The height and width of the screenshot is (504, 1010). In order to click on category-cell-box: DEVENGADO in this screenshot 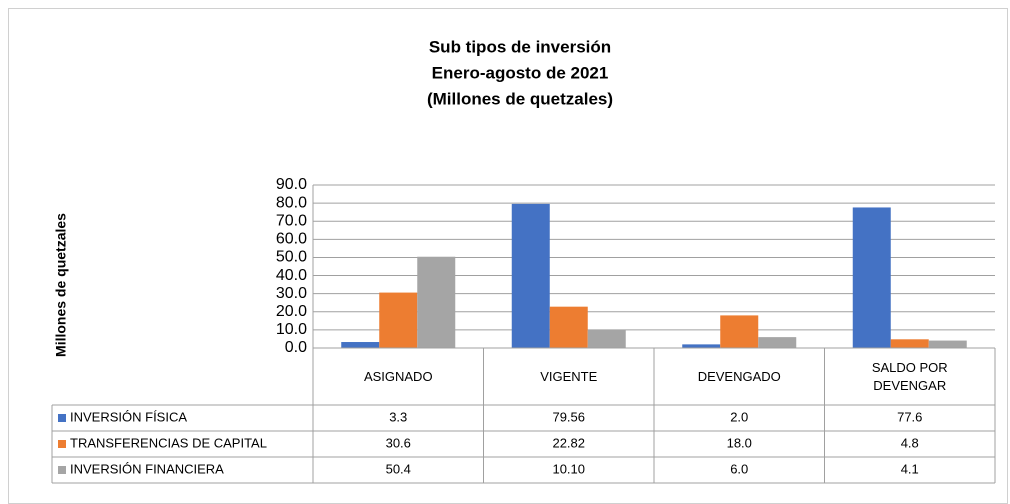, I will do `click(739, 376)`.